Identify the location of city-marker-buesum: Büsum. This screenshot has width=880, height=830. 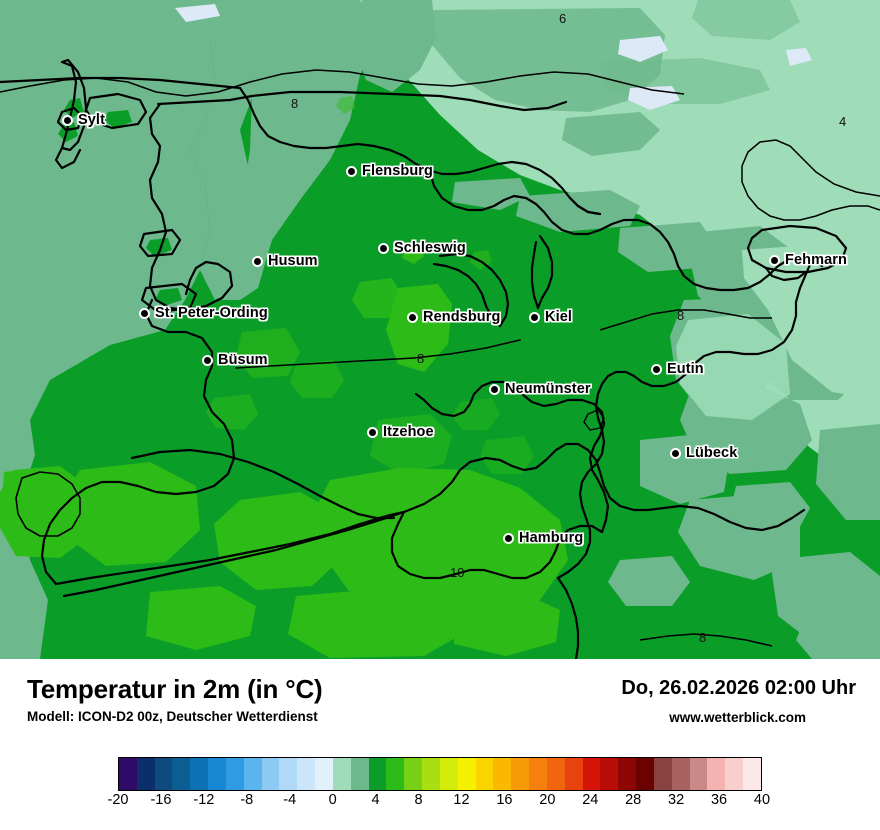
(235, 360).